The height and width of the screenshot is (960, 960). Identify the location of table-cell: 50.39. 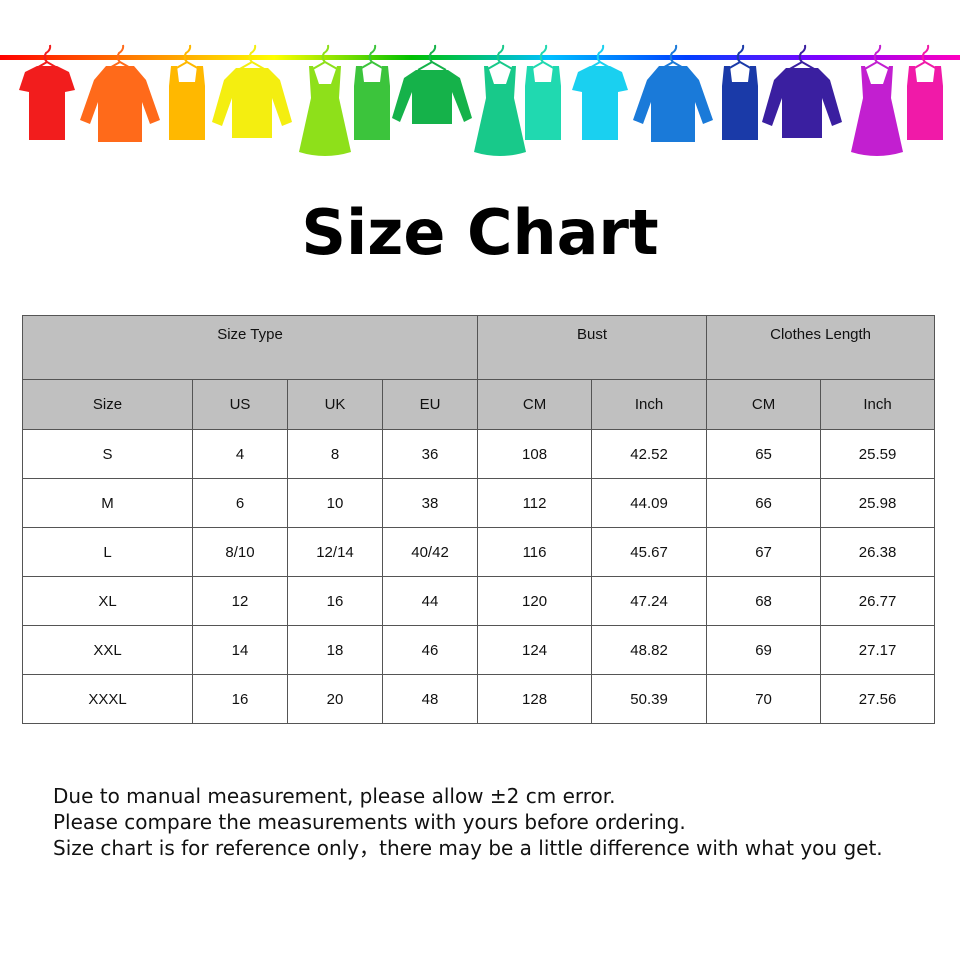
(649, 699).